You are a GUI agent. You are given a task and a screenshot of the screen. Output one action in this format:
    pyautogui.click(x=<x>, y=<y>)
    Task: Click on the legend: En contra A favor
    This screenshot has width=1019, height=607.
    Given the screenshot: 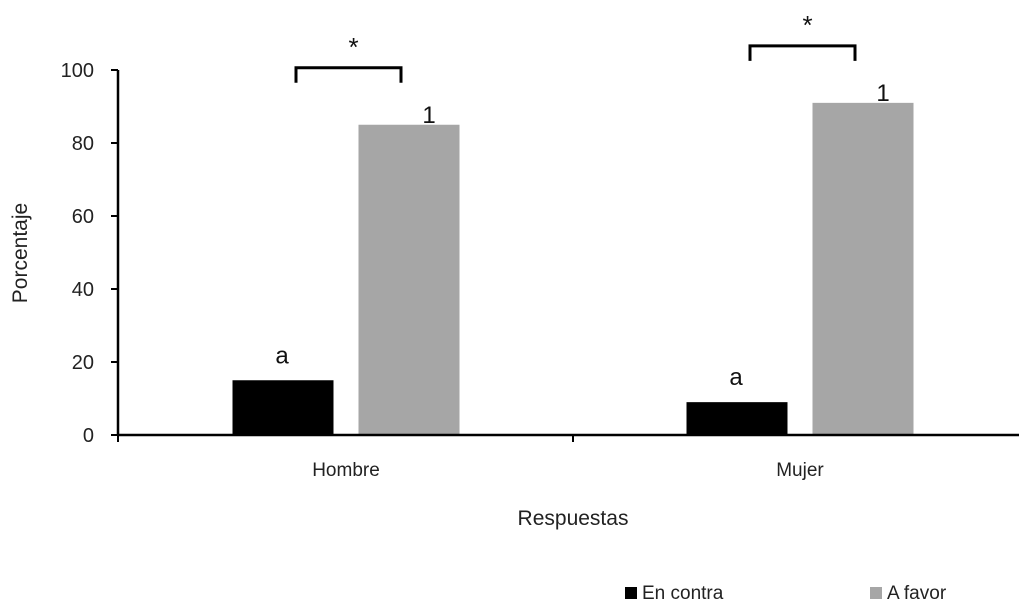 What is the action you would take?
    pyautogui.click(x=786, y=593)
    